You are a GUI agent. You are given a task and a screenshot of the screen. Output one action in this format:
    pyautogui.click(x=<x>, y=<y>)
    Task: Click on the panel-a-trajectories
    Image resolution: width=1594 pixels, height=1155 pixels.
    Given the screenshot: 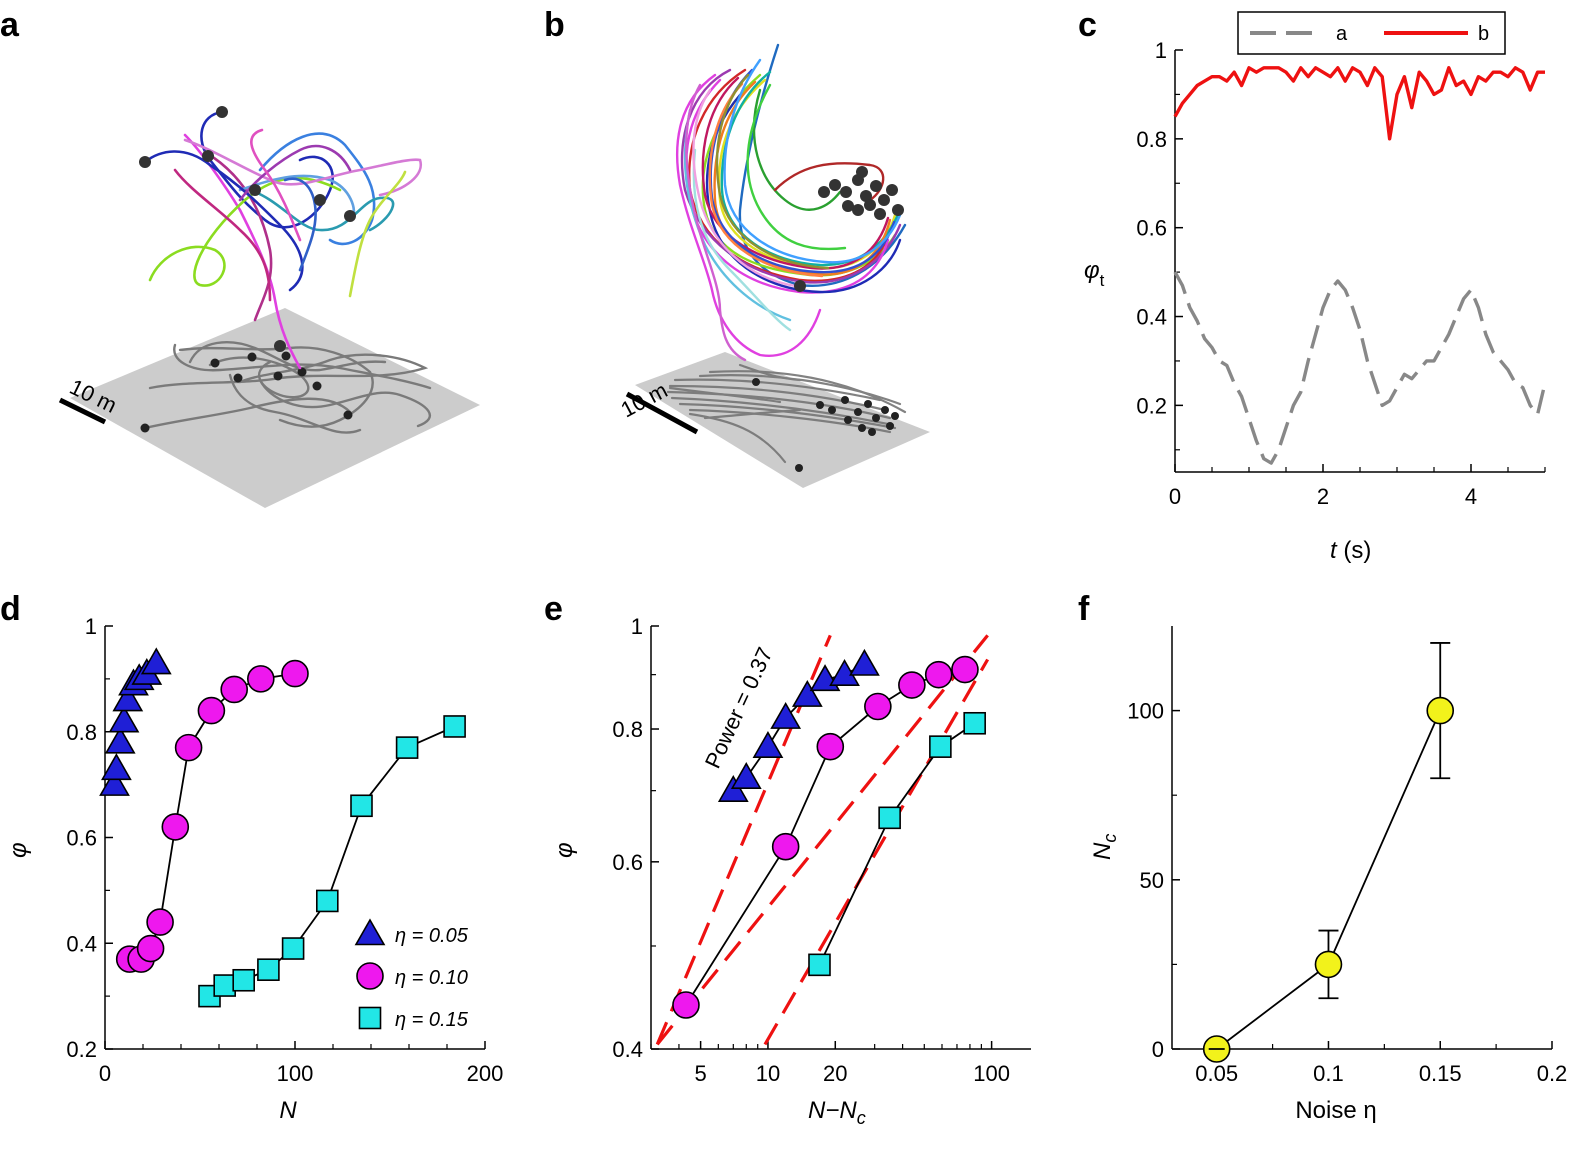 What is the action you would take?
    pyautogui.click(x=283, y=240)
    